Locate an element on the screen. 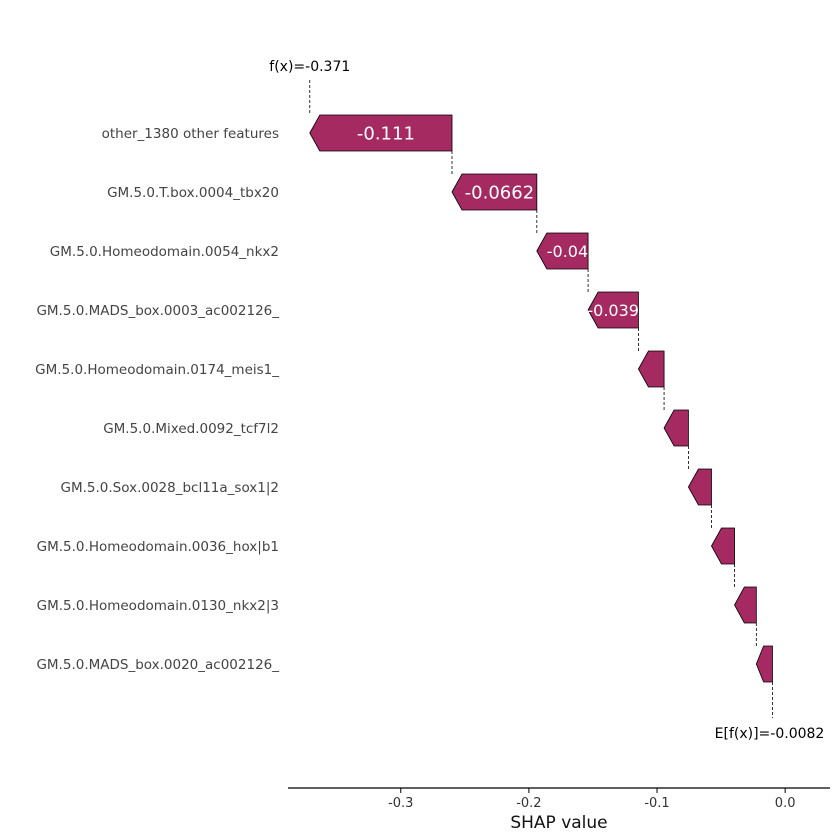  feature-label: other_1380 other features is located at coordinates (190, 134).